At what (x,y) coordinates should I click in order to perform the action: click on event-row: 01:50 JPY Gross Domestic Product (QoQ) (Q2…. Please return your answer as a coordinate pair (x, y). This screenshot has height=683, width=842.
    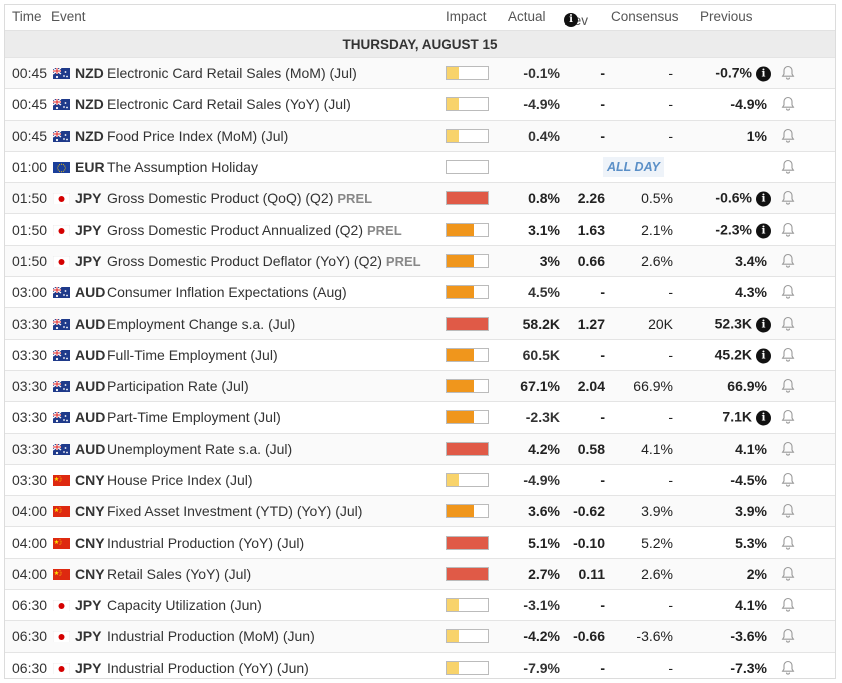
    Looking at the image, I should click on (420, 198).